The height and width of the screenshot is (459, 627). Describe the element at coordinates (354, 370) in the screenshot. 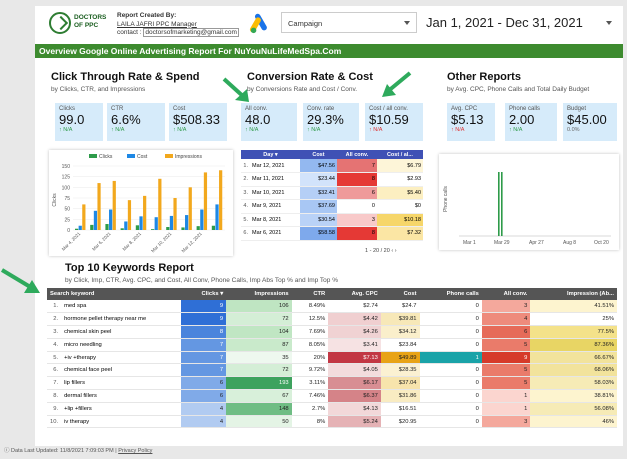

I see `row-avg-cpc: $4.05` at that location.